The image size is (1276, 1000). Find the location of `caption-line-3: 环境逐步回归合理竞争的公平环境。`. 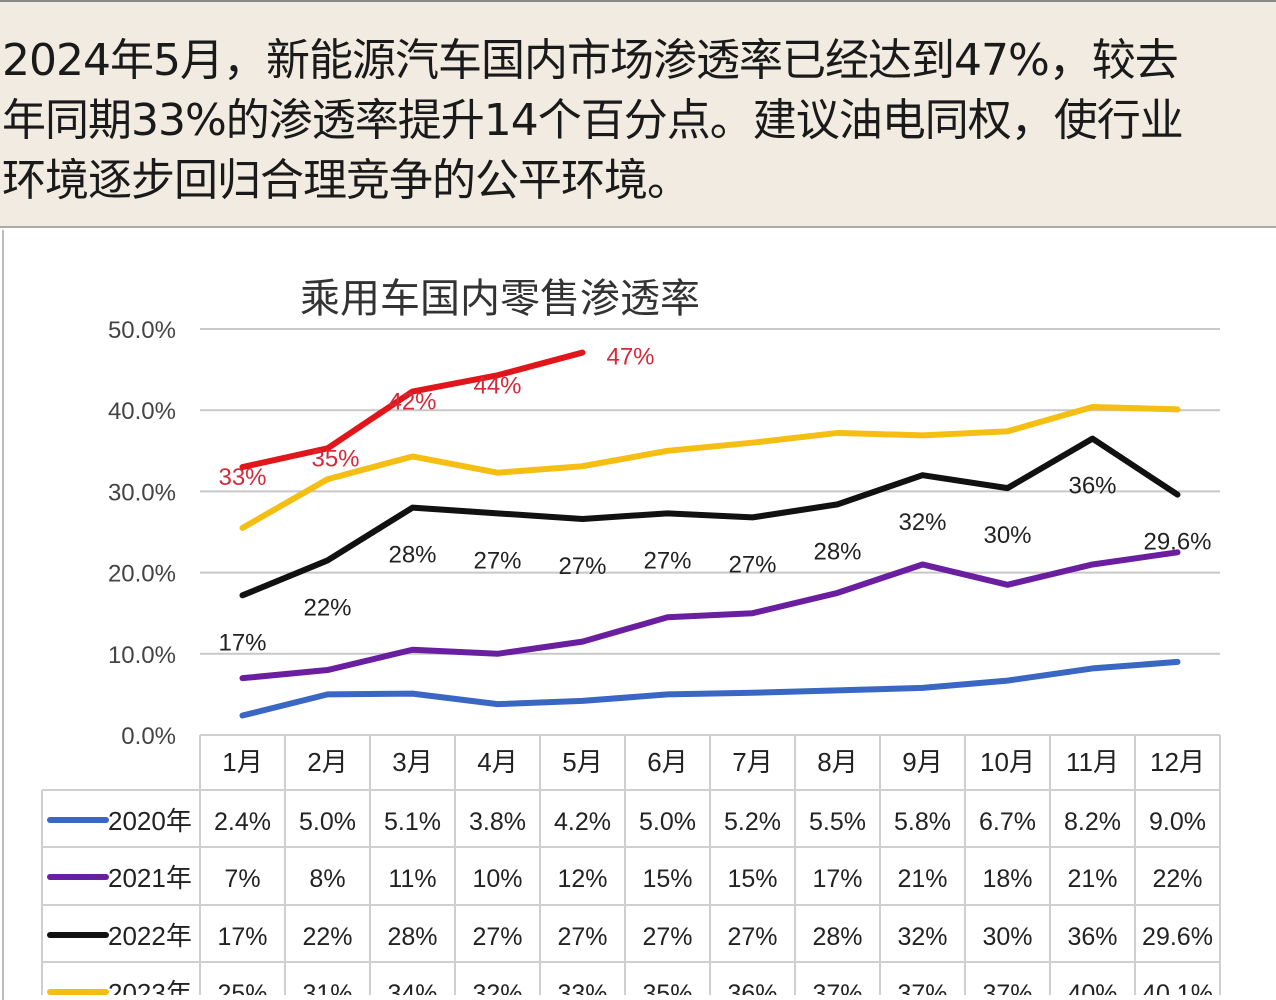

caption-line-3: 环境逐步回归合理竞争的公平环境。 is located at coordinates (346, 176).